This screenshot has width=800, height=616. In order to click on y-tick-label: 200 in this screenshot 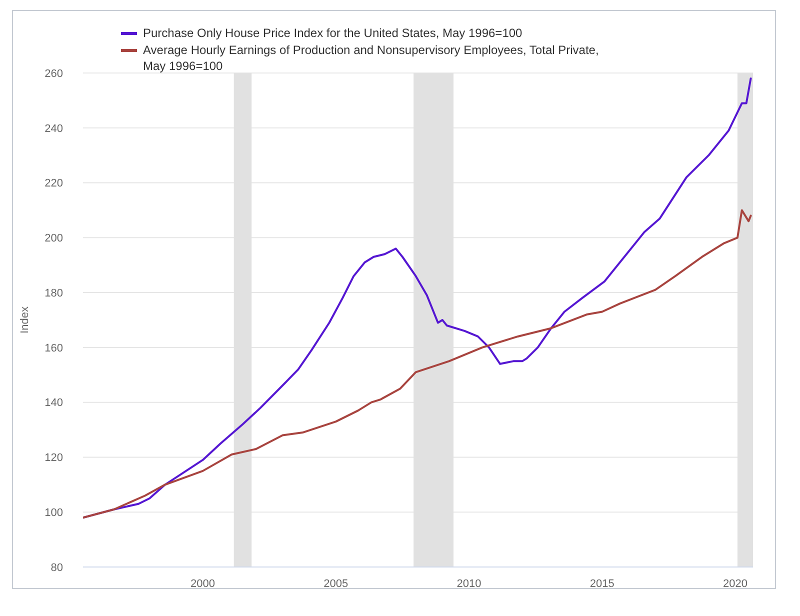, I will do `click(53, 238)`.